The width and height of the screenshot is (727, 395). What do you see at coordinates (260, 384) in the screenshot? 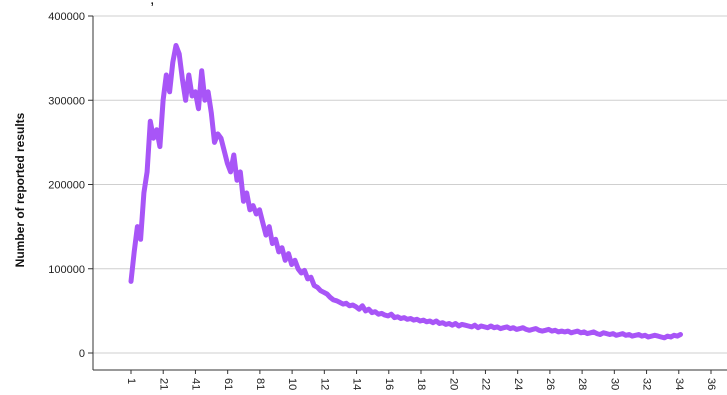
I see `xtick-label-4: 81` at bounding box center [260, 384].